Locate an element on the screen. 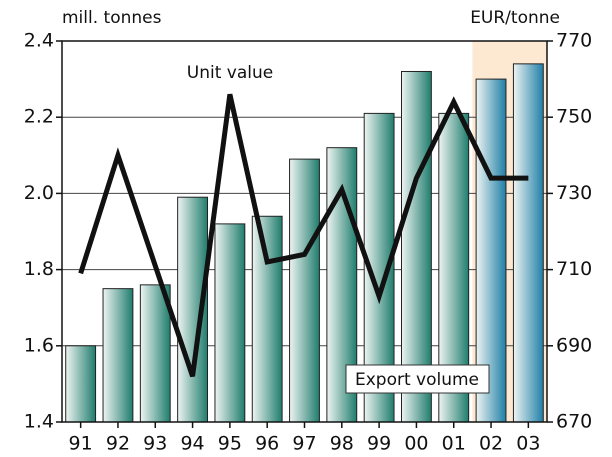  y2-tick-label: 750 is located at coordinates (574, 117).